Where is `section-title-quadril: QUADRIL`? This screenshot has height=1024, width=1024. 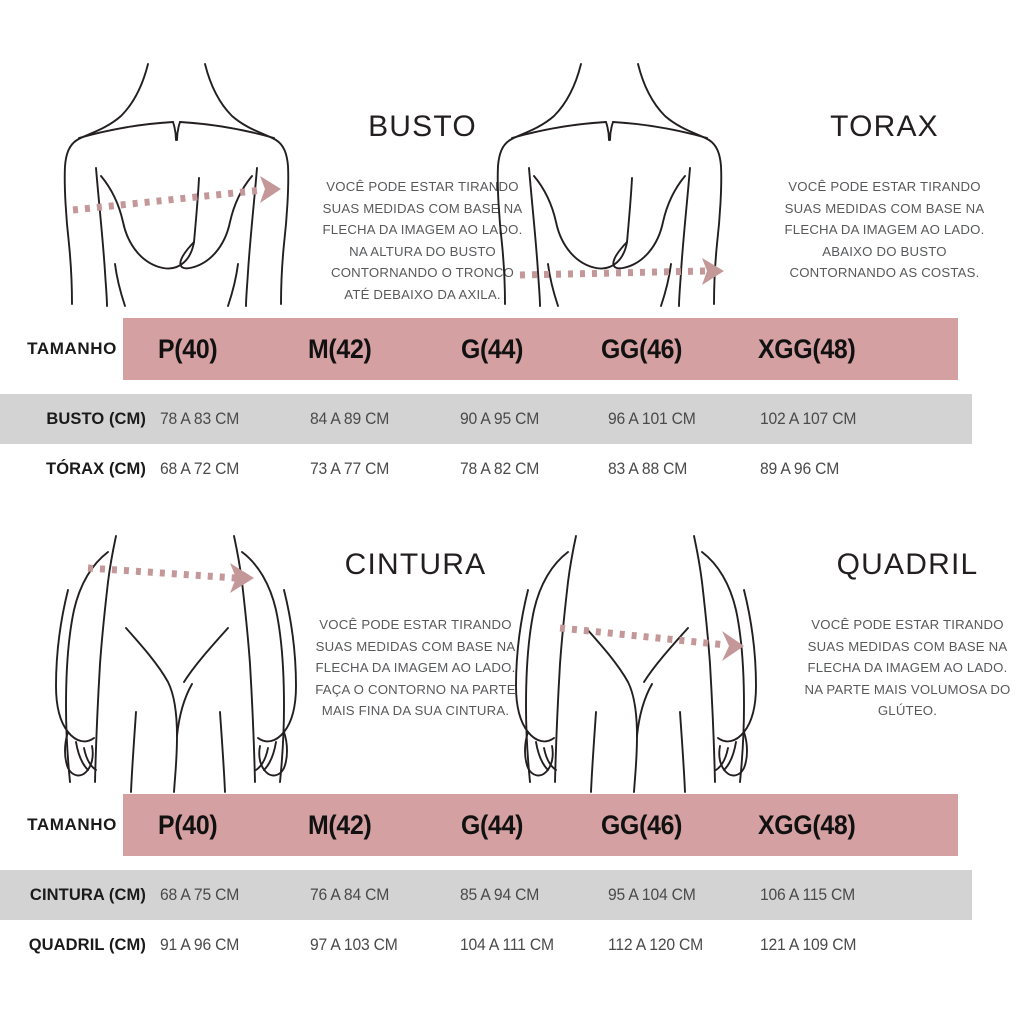
section-title-quadril: QUADRIL is located at coordinates (907, 564).